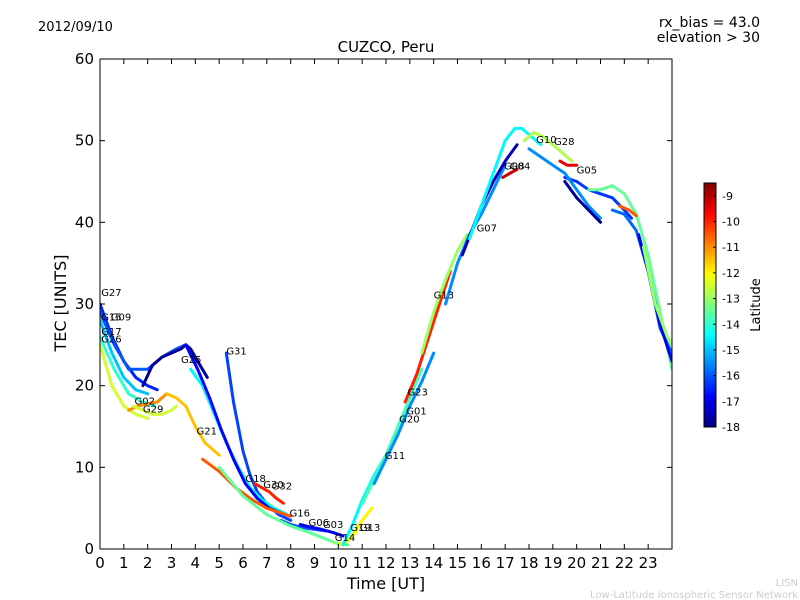 The image size is (800, 600). What do you see at coordinates (75, 27) in the screenshot?
I see `date-label: 2012/09/10` at bounding box center [75, 27].